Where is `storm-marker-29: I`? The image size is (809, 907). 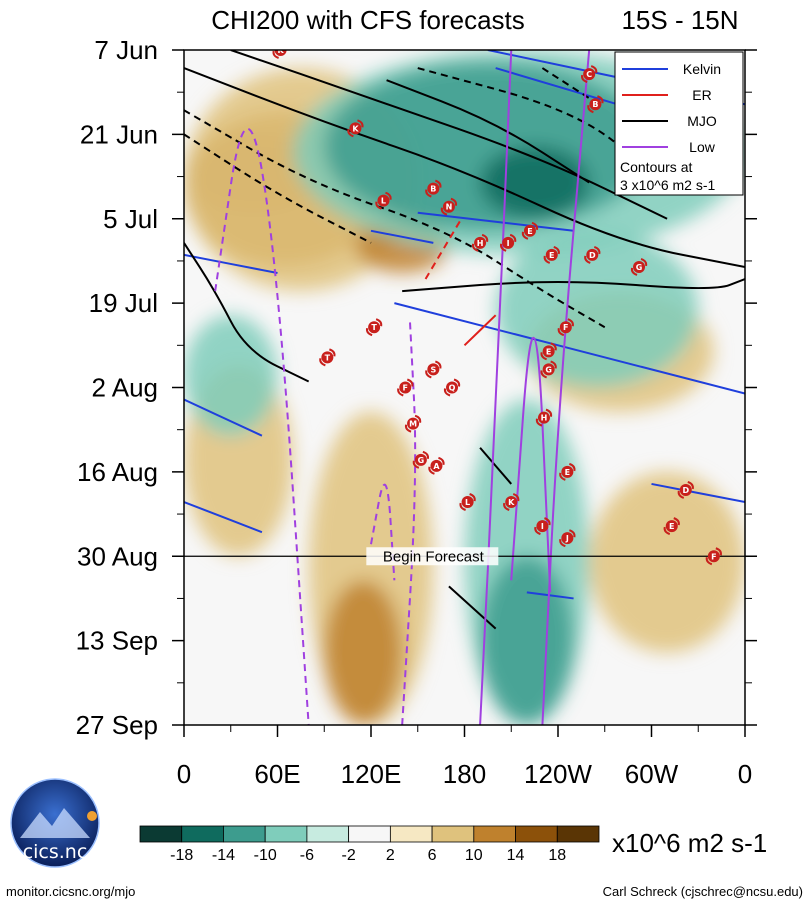
storm-marker-29: I is located at coordinates (542, 526).